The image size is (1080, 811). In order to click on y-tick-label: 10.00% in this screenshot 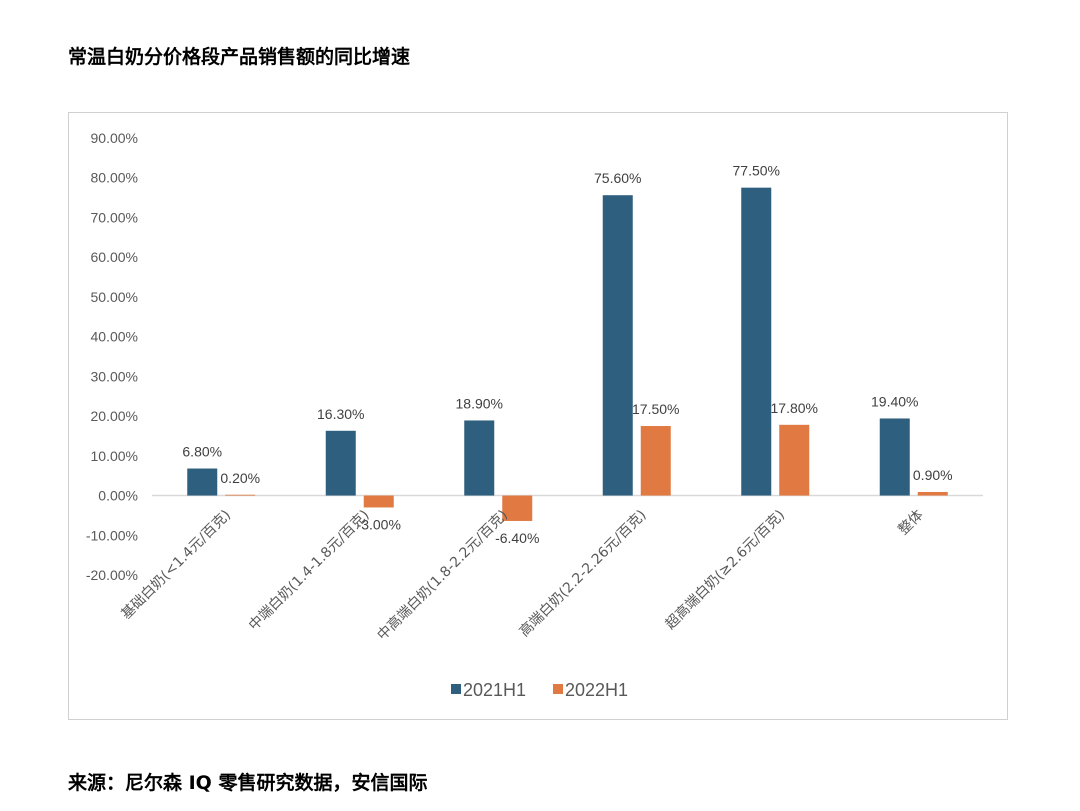, I will do `click(114, 456)`.